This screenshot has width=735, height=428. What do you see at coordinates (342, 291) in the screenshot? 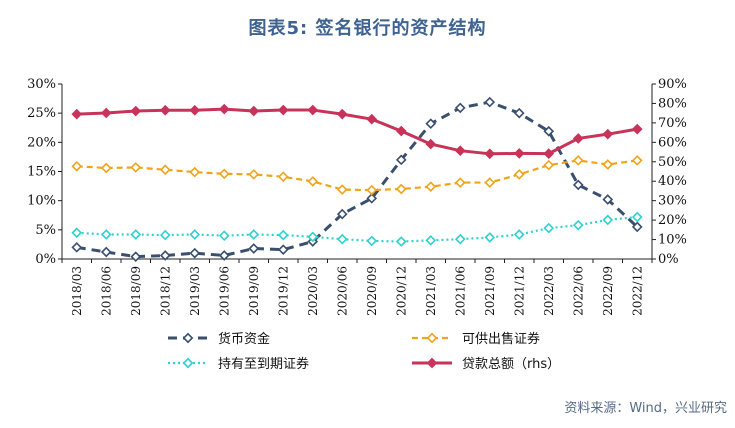
I see `x-tick-label: 2020/06` at bounding box center [342, 291].